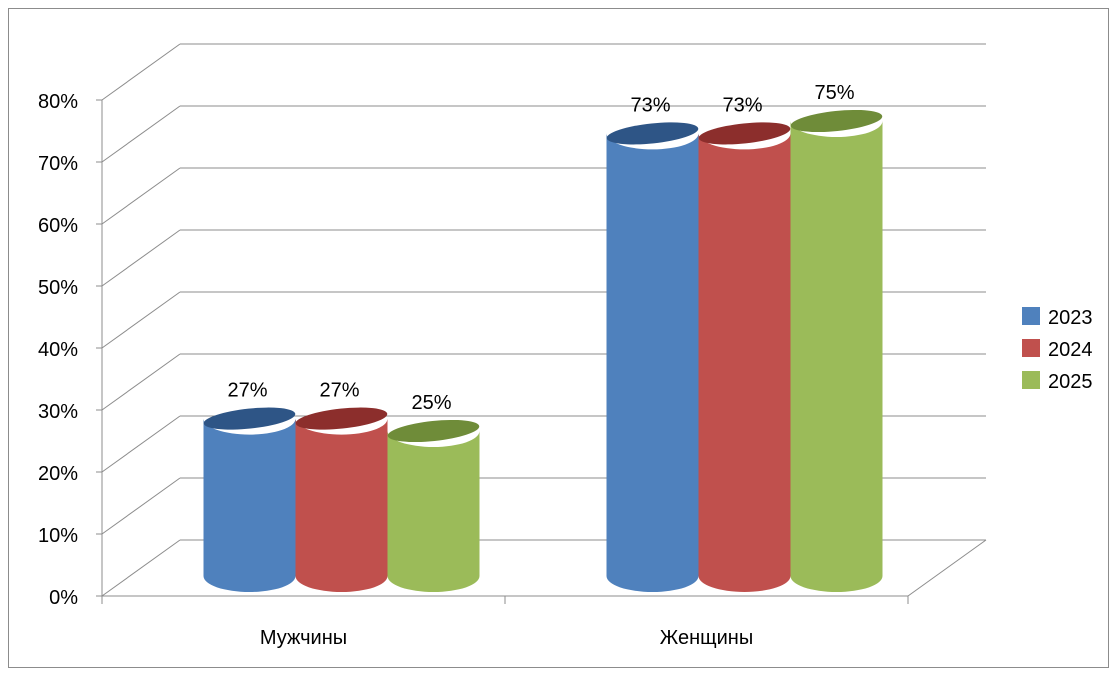 Image resolution: width=1118 pixels, height=682 pixels. I want to click on x-tick-label: Женщины, so click(706, 638).